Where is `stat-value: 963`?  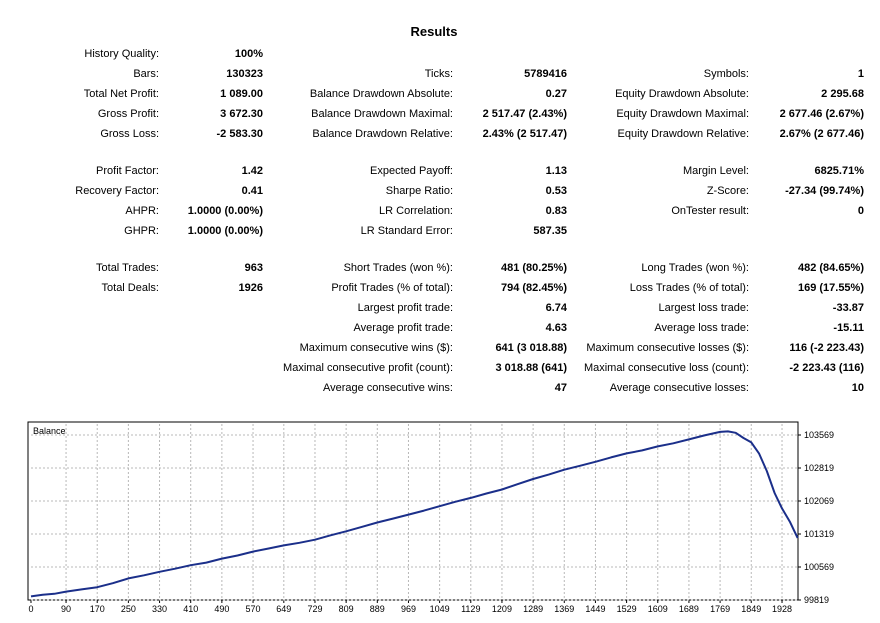 stat-value: 963 is located at coordinates (253, 268).